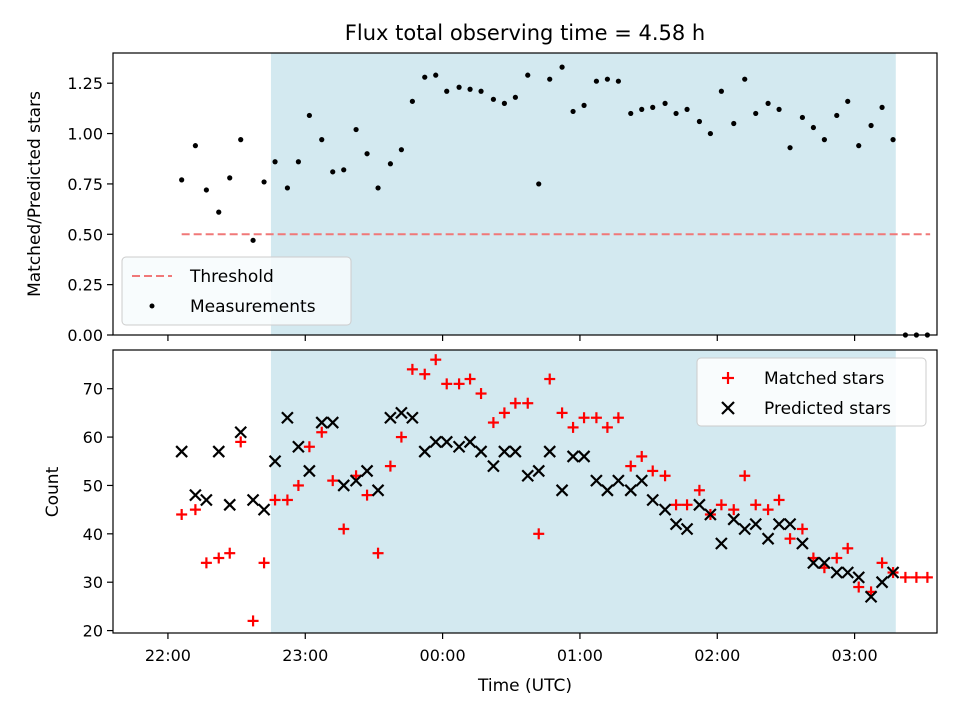  What do you see at coordinates (85, 335) in the screenshot?
I see `y-tick-label: 0.00` at bounding box center [85, 335].